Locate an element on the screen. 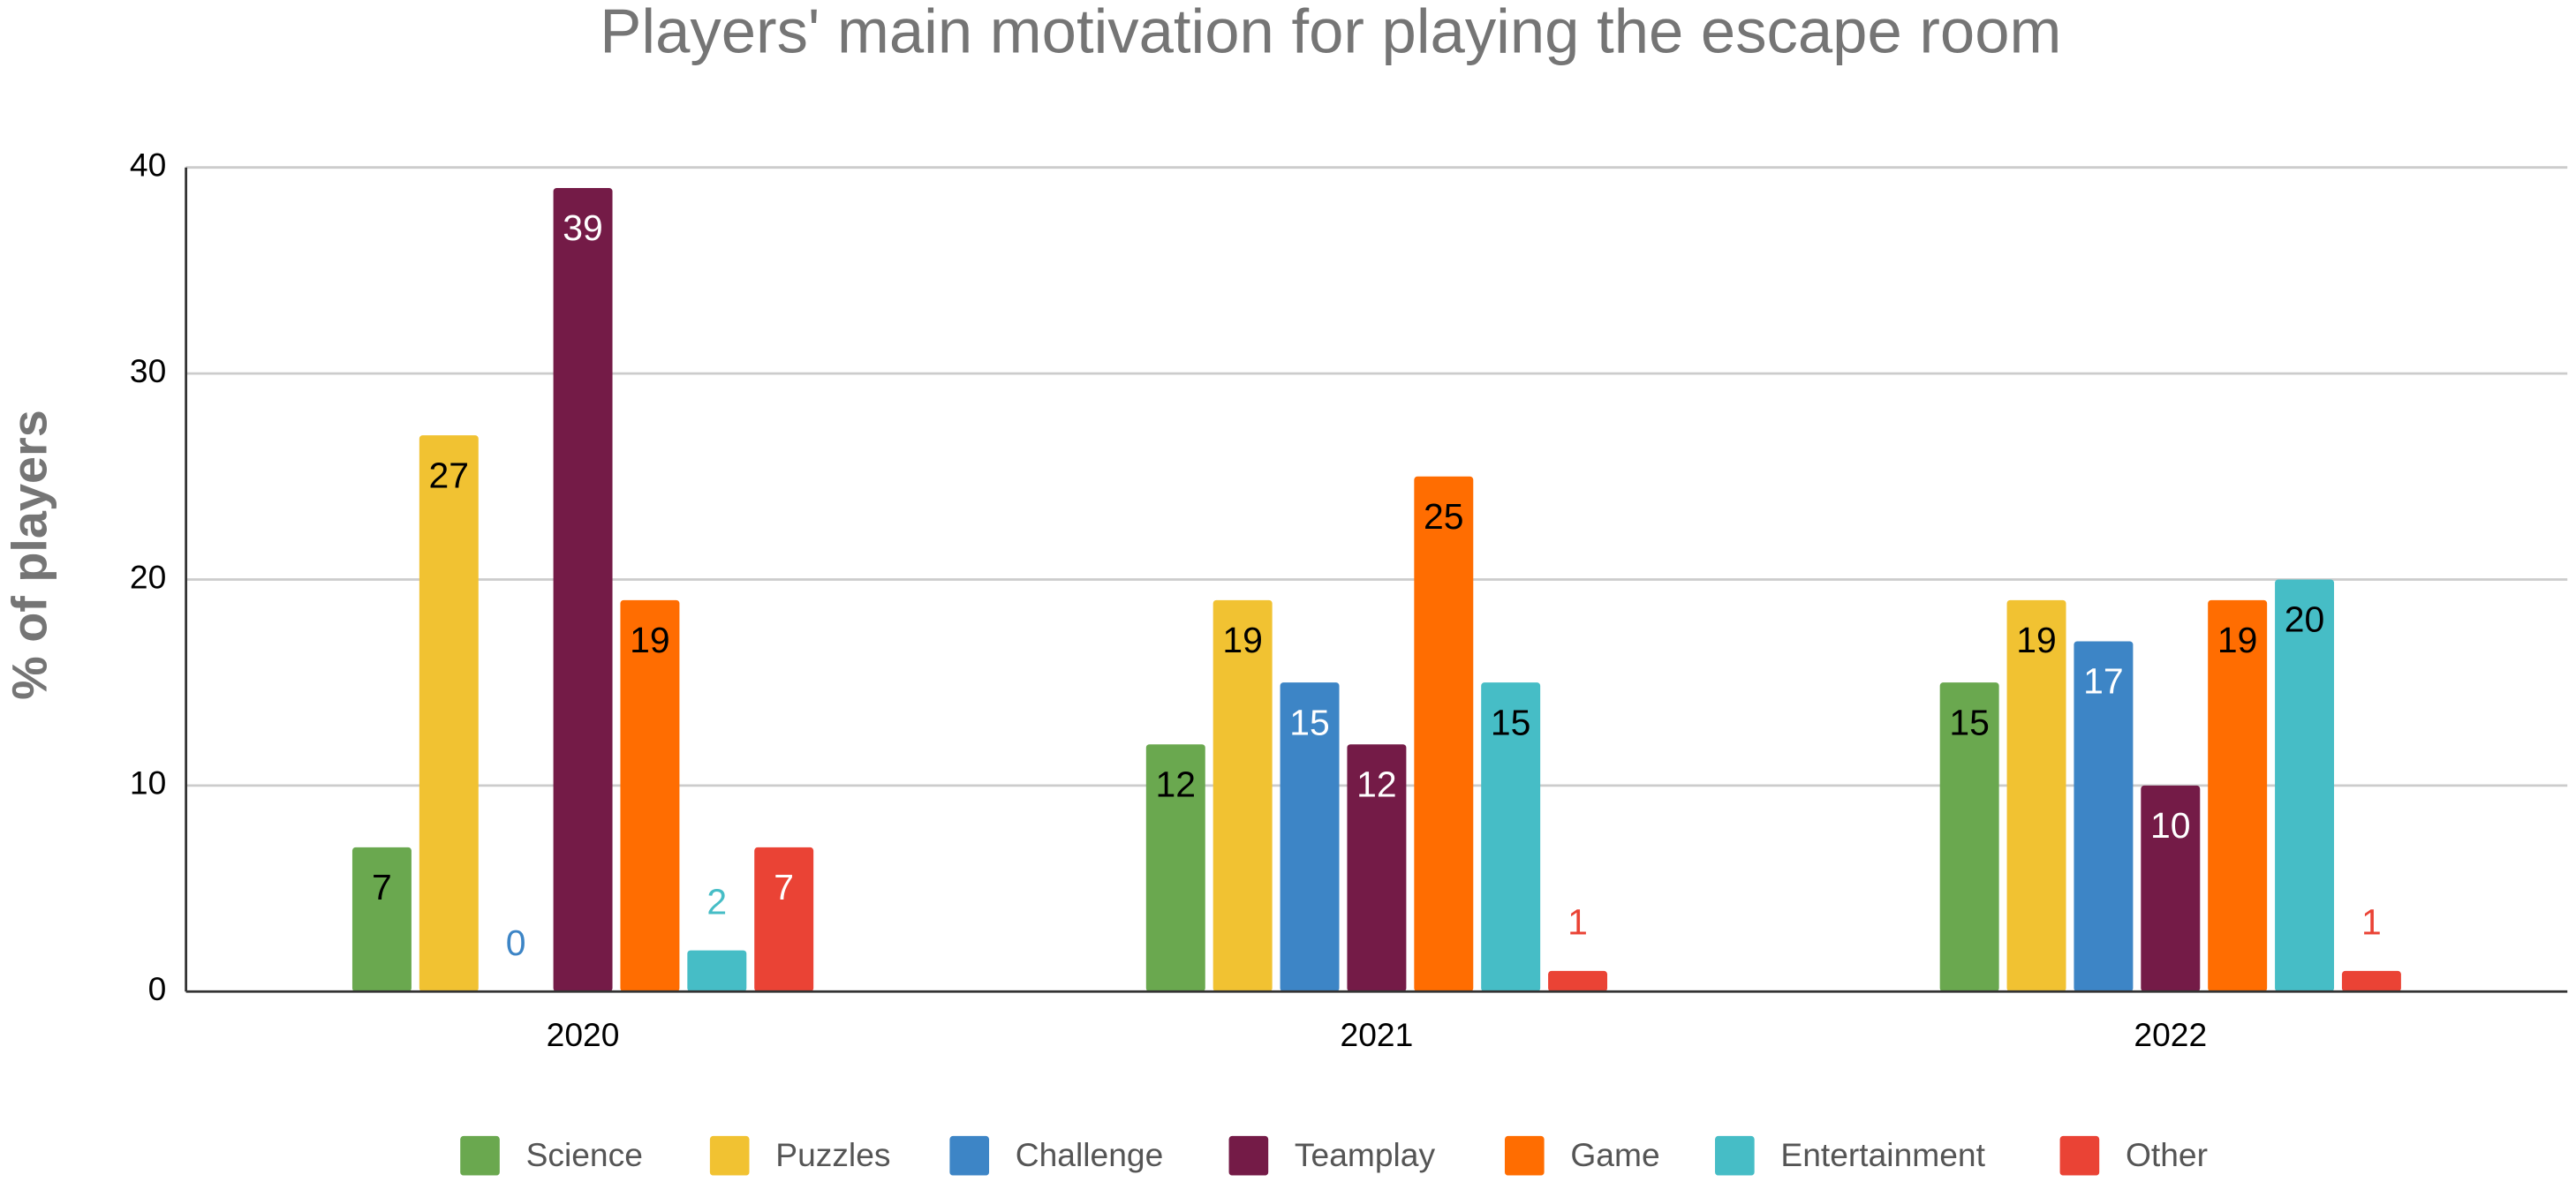  y-tick-label: 20 is located at coordinates (148, 577).